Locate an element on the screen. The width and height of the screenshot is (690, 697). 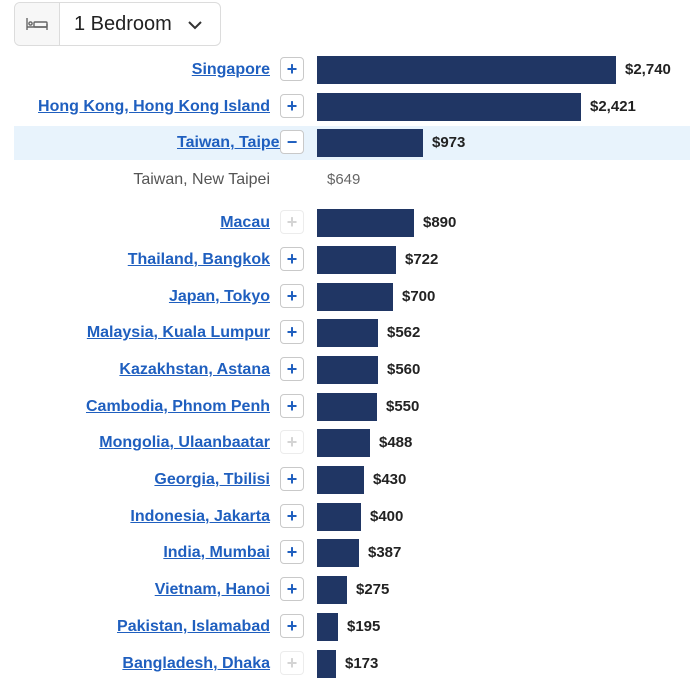
chart-row: Malaysia, Kuala Lumpur + $562 is located at coordinates (345, 333).